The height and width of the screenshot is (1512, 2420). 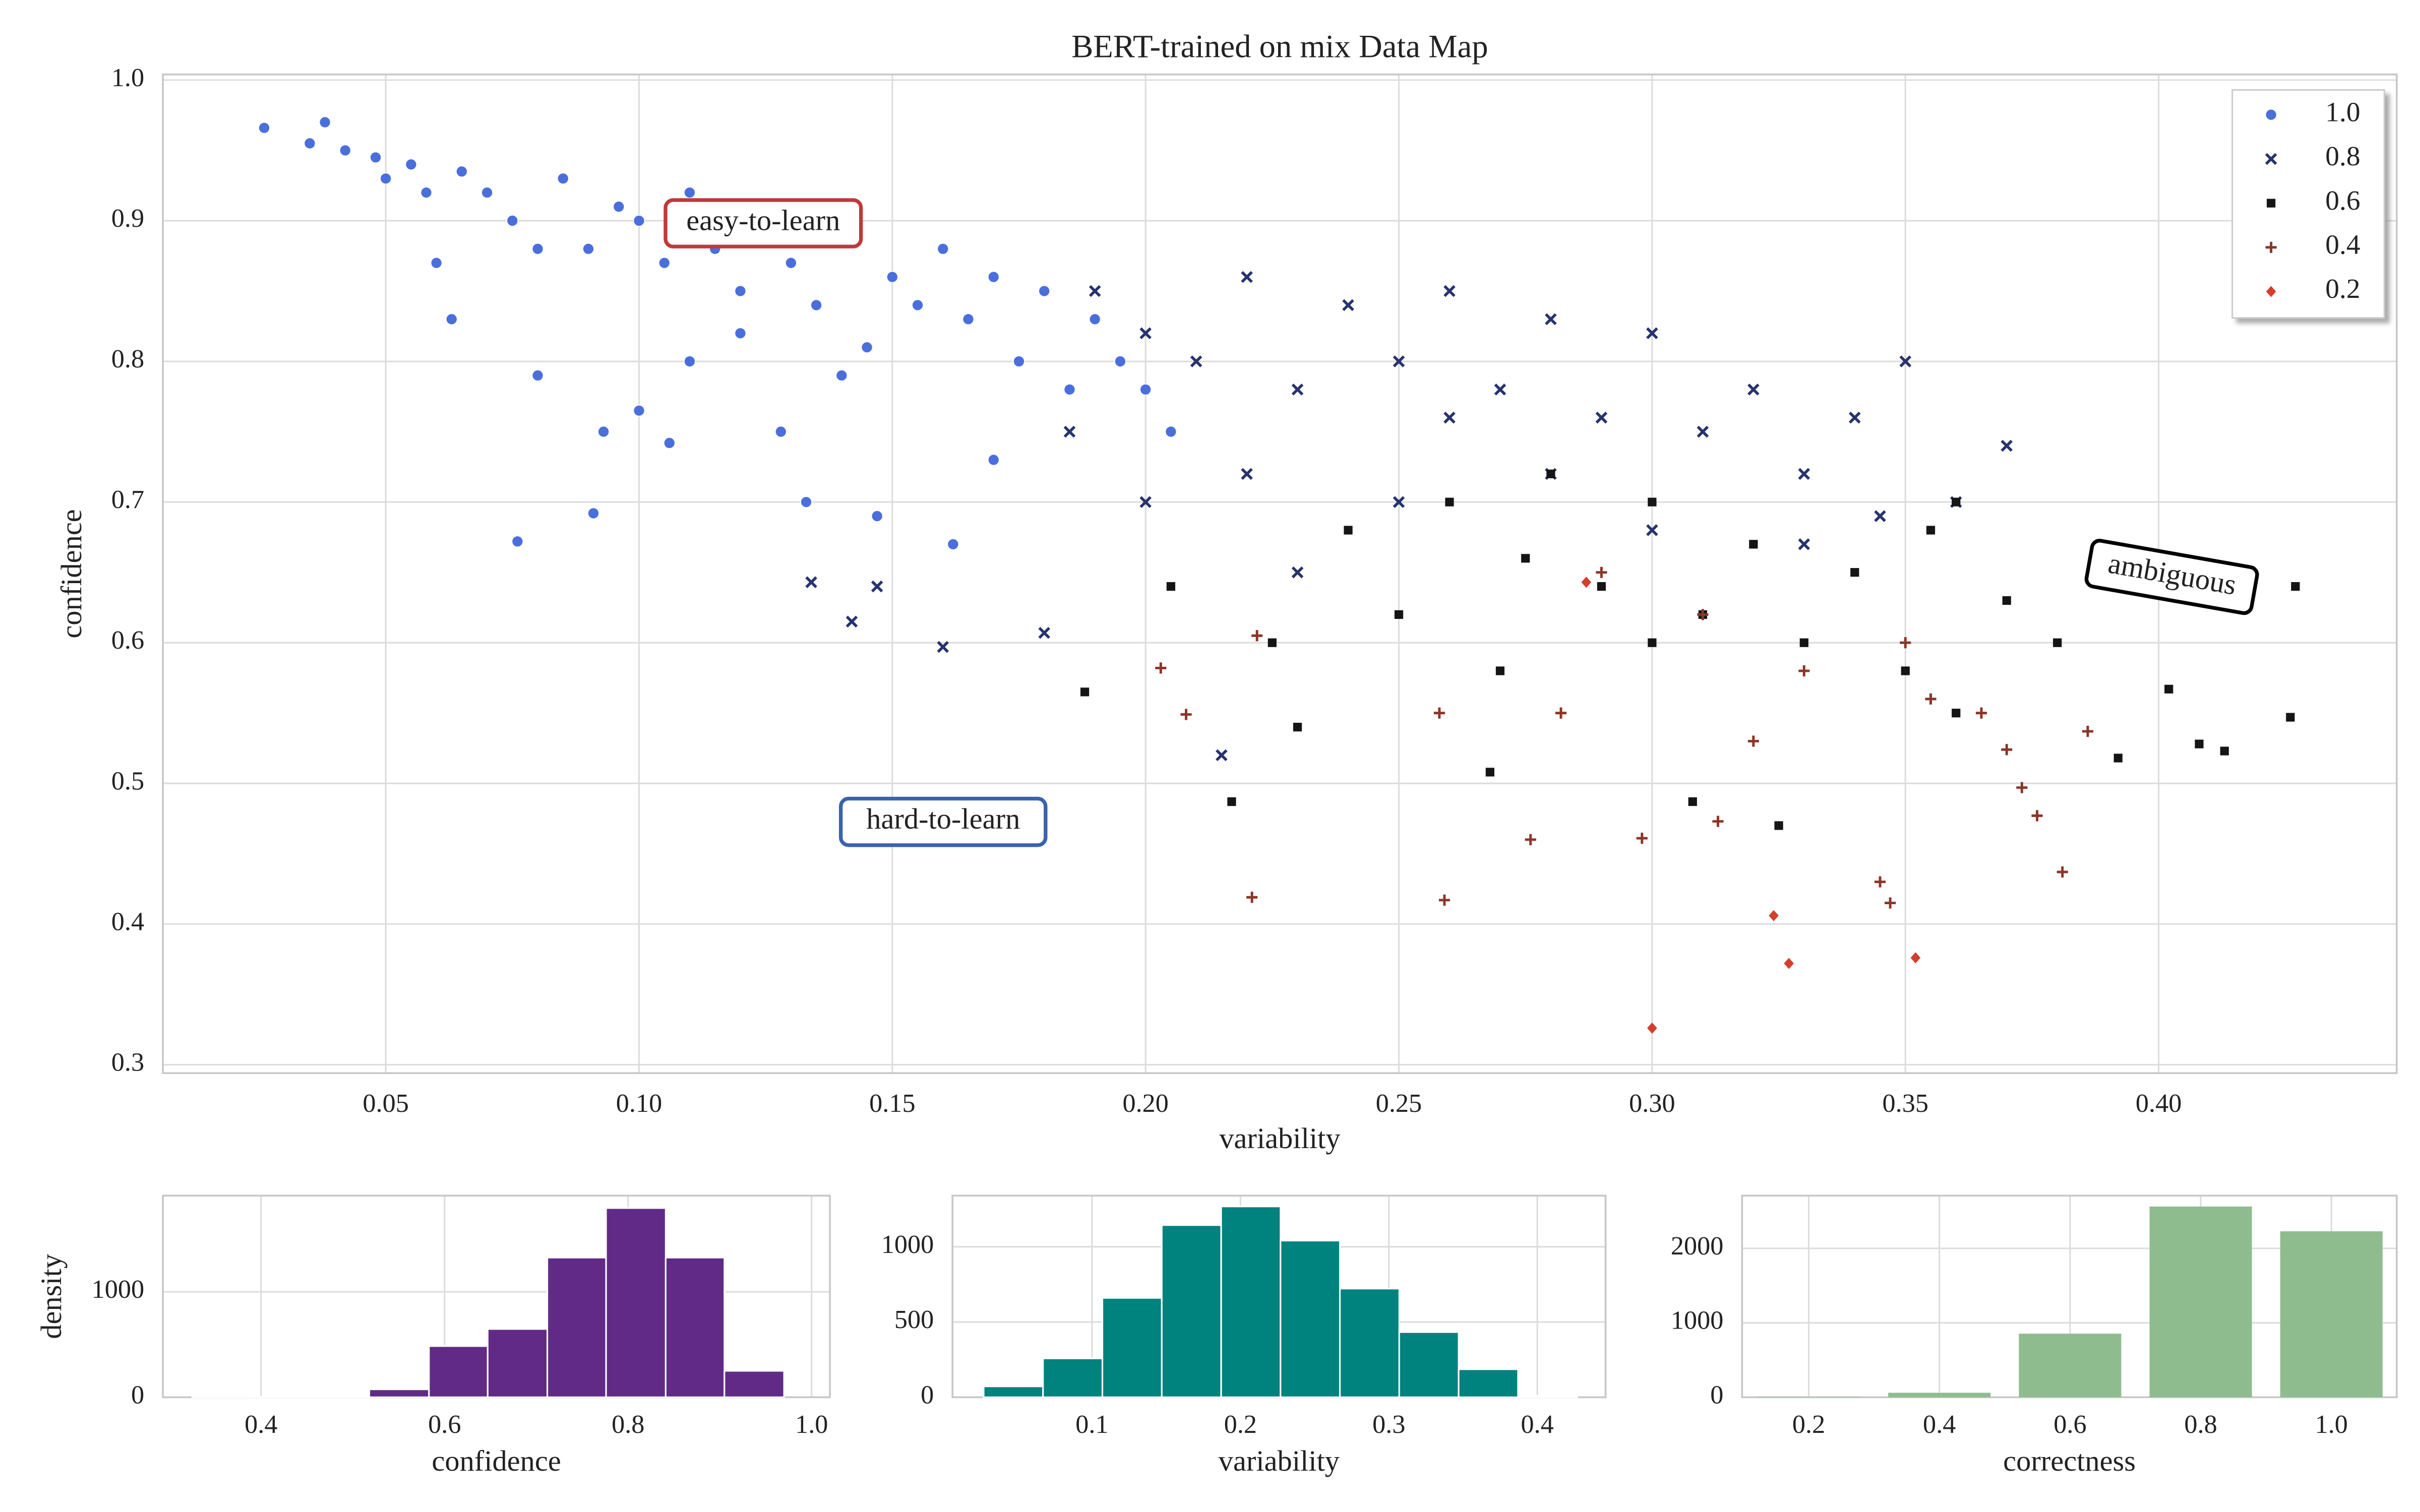 I want to click on y-tick-label: 0.6, so click(x=127, y=640).